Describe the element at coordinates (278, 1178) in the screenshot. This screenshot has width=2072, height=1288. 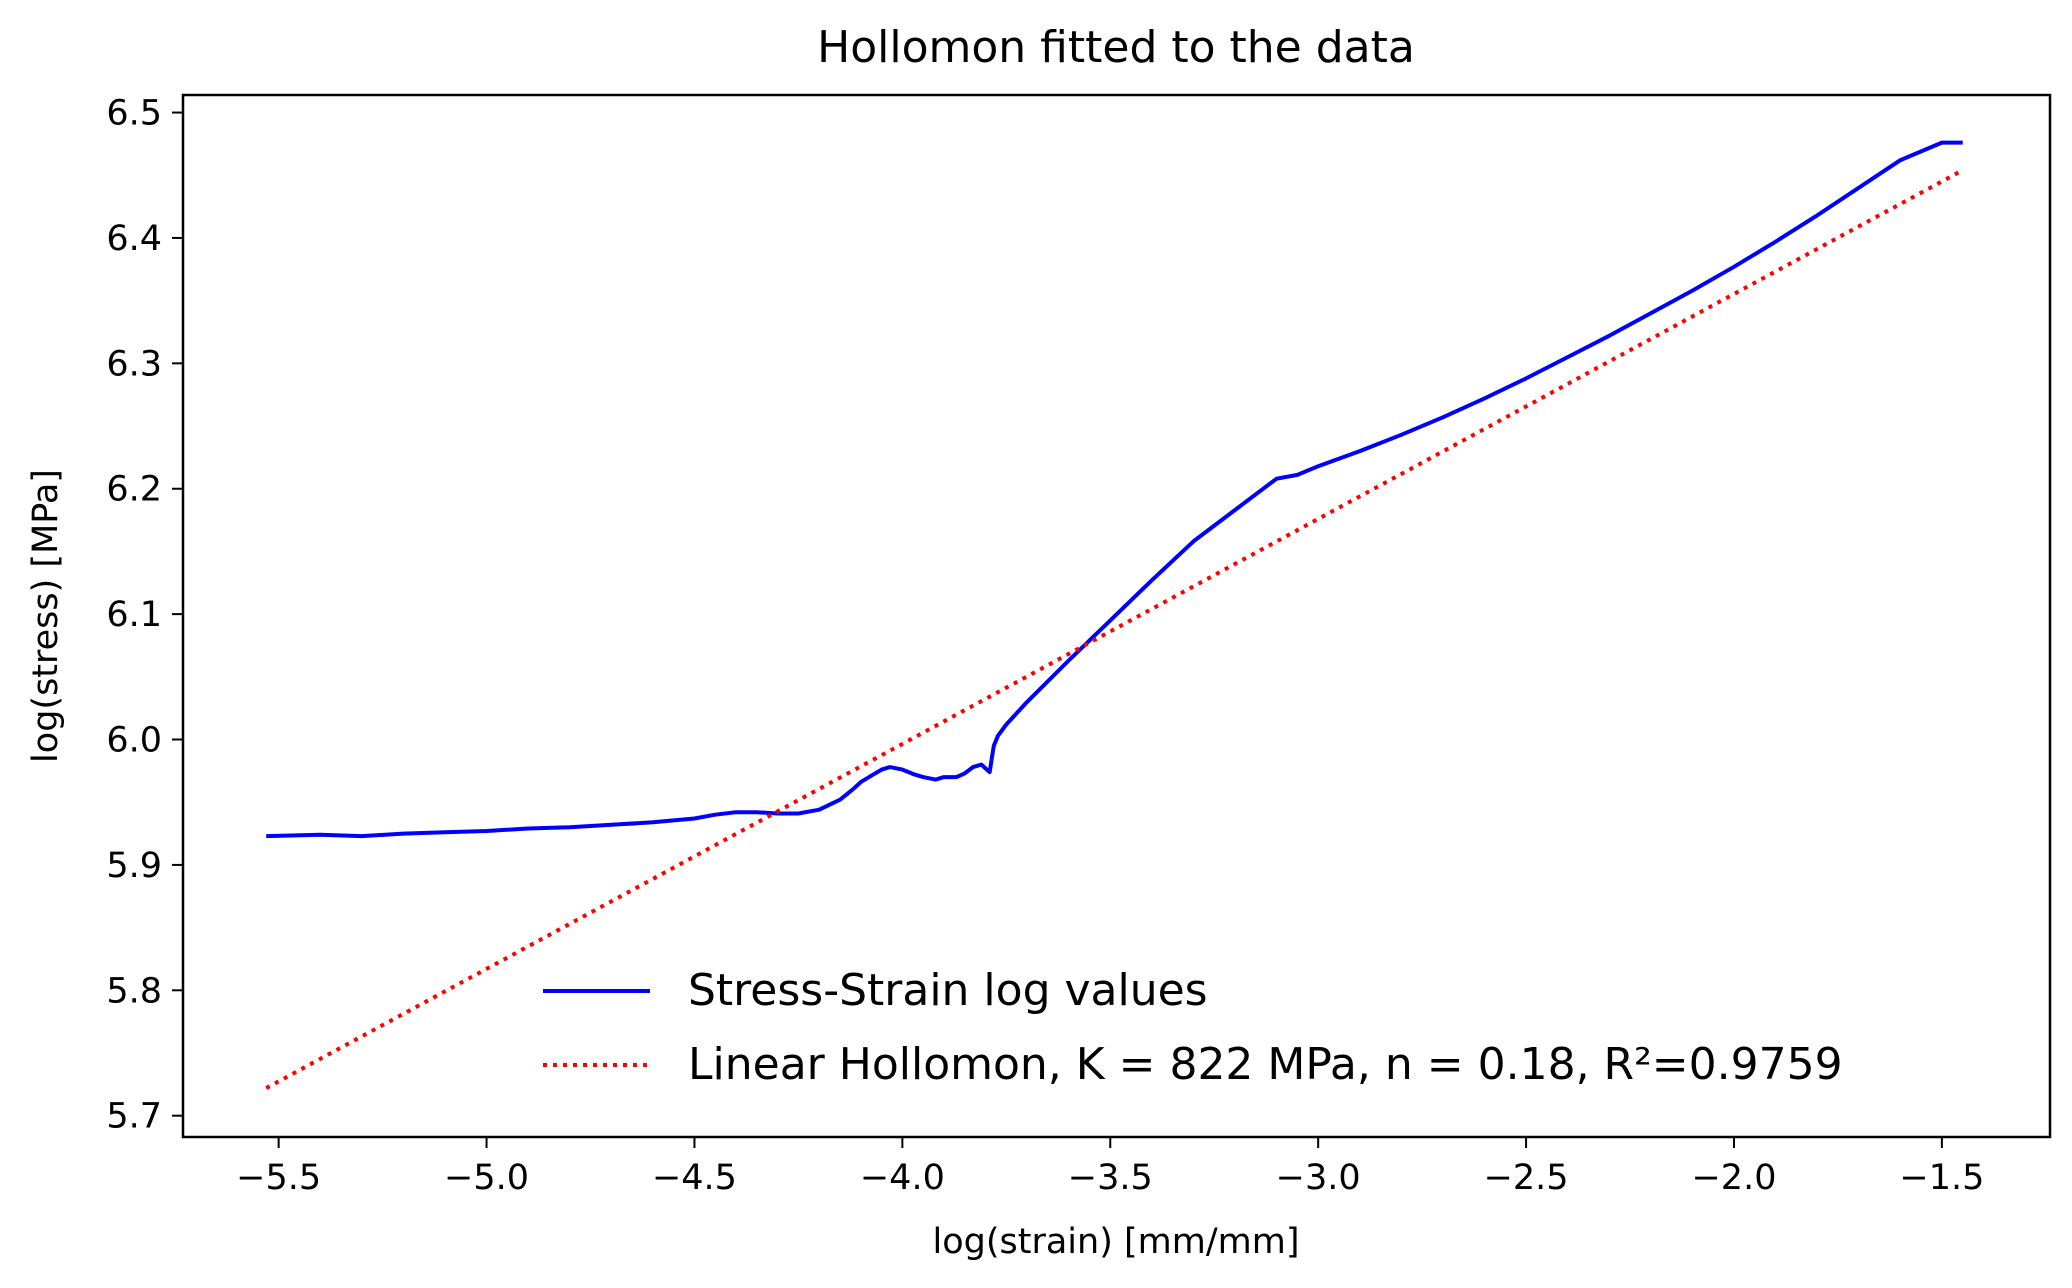
I see `x-tick-label: −5.5` at that location.